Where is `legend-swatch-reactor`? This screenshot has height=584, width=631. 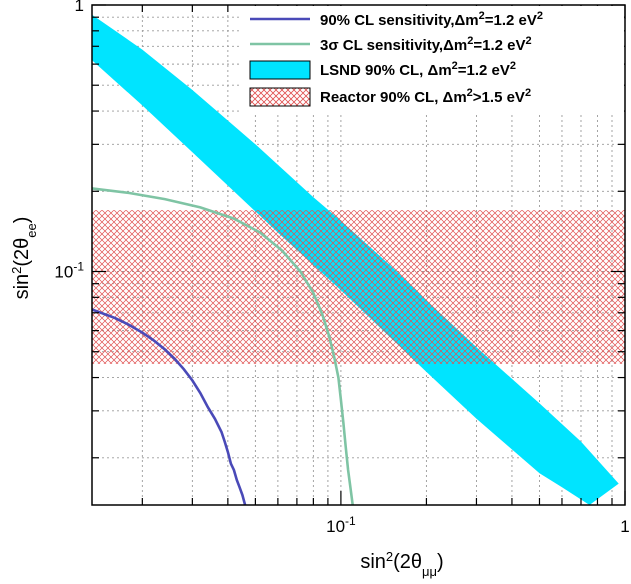 legend-swatch-reactor is located at coordinates (280, 97).